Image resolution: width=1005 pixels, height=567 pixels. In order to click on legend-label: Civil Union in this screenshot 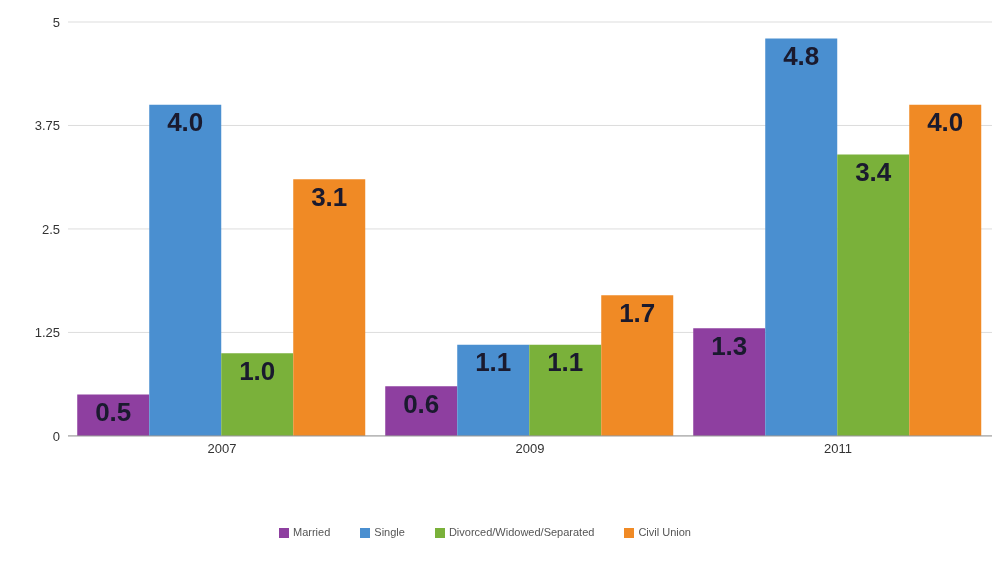, I will do `click(664, 531)`.